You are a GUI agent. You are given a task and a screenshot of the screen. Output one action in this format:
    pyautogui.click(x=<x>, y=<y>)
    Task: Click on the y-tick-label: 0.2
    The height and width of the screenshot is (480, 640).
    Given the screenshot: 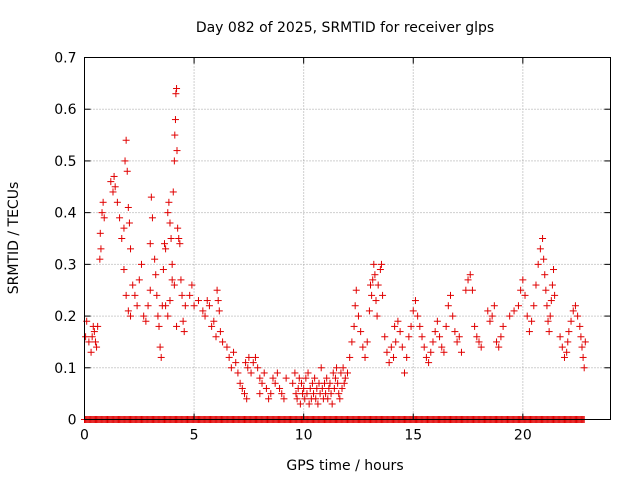 What is the action you would take?
    pyautogui.click(x=65, y=317)
    